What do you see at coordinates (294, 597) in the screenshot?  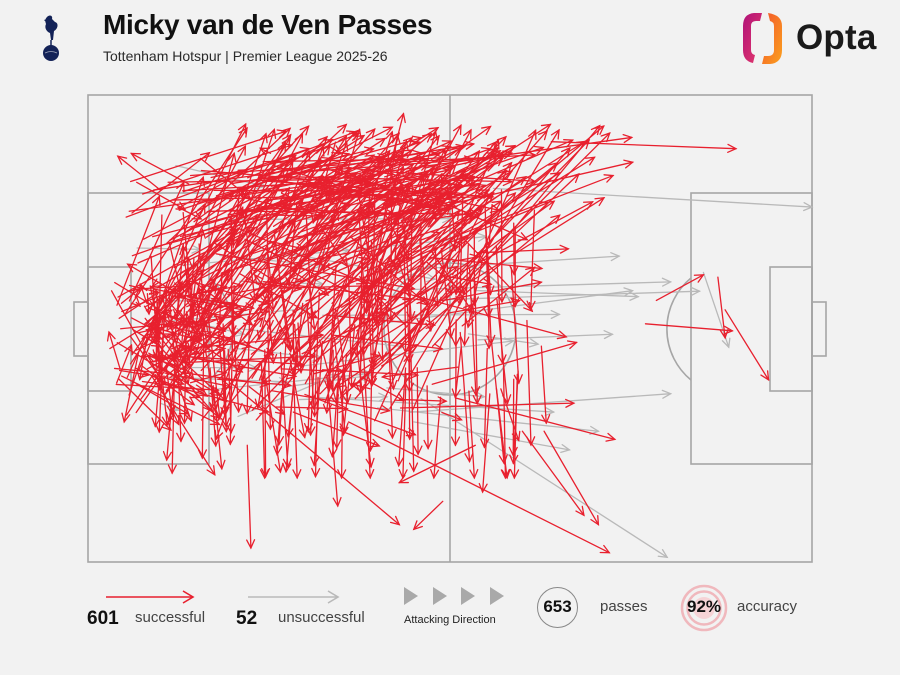 I see `legend-unsuccessful-arrow` at bounding box center [294, 597].